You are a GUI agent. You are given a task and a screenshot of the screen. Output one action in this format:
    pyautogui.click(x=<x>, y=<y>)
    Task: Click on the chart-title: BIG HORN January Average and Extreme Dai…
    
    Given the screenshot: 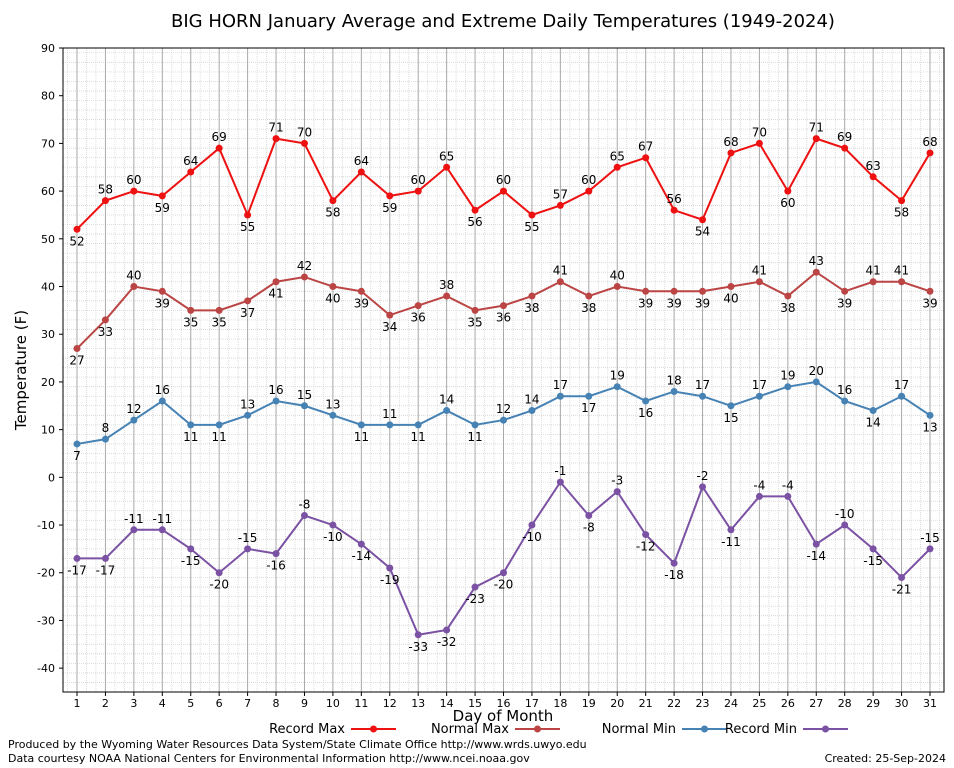 What is the action you would take?
    pyautogui.click(x=503, y=21)
    